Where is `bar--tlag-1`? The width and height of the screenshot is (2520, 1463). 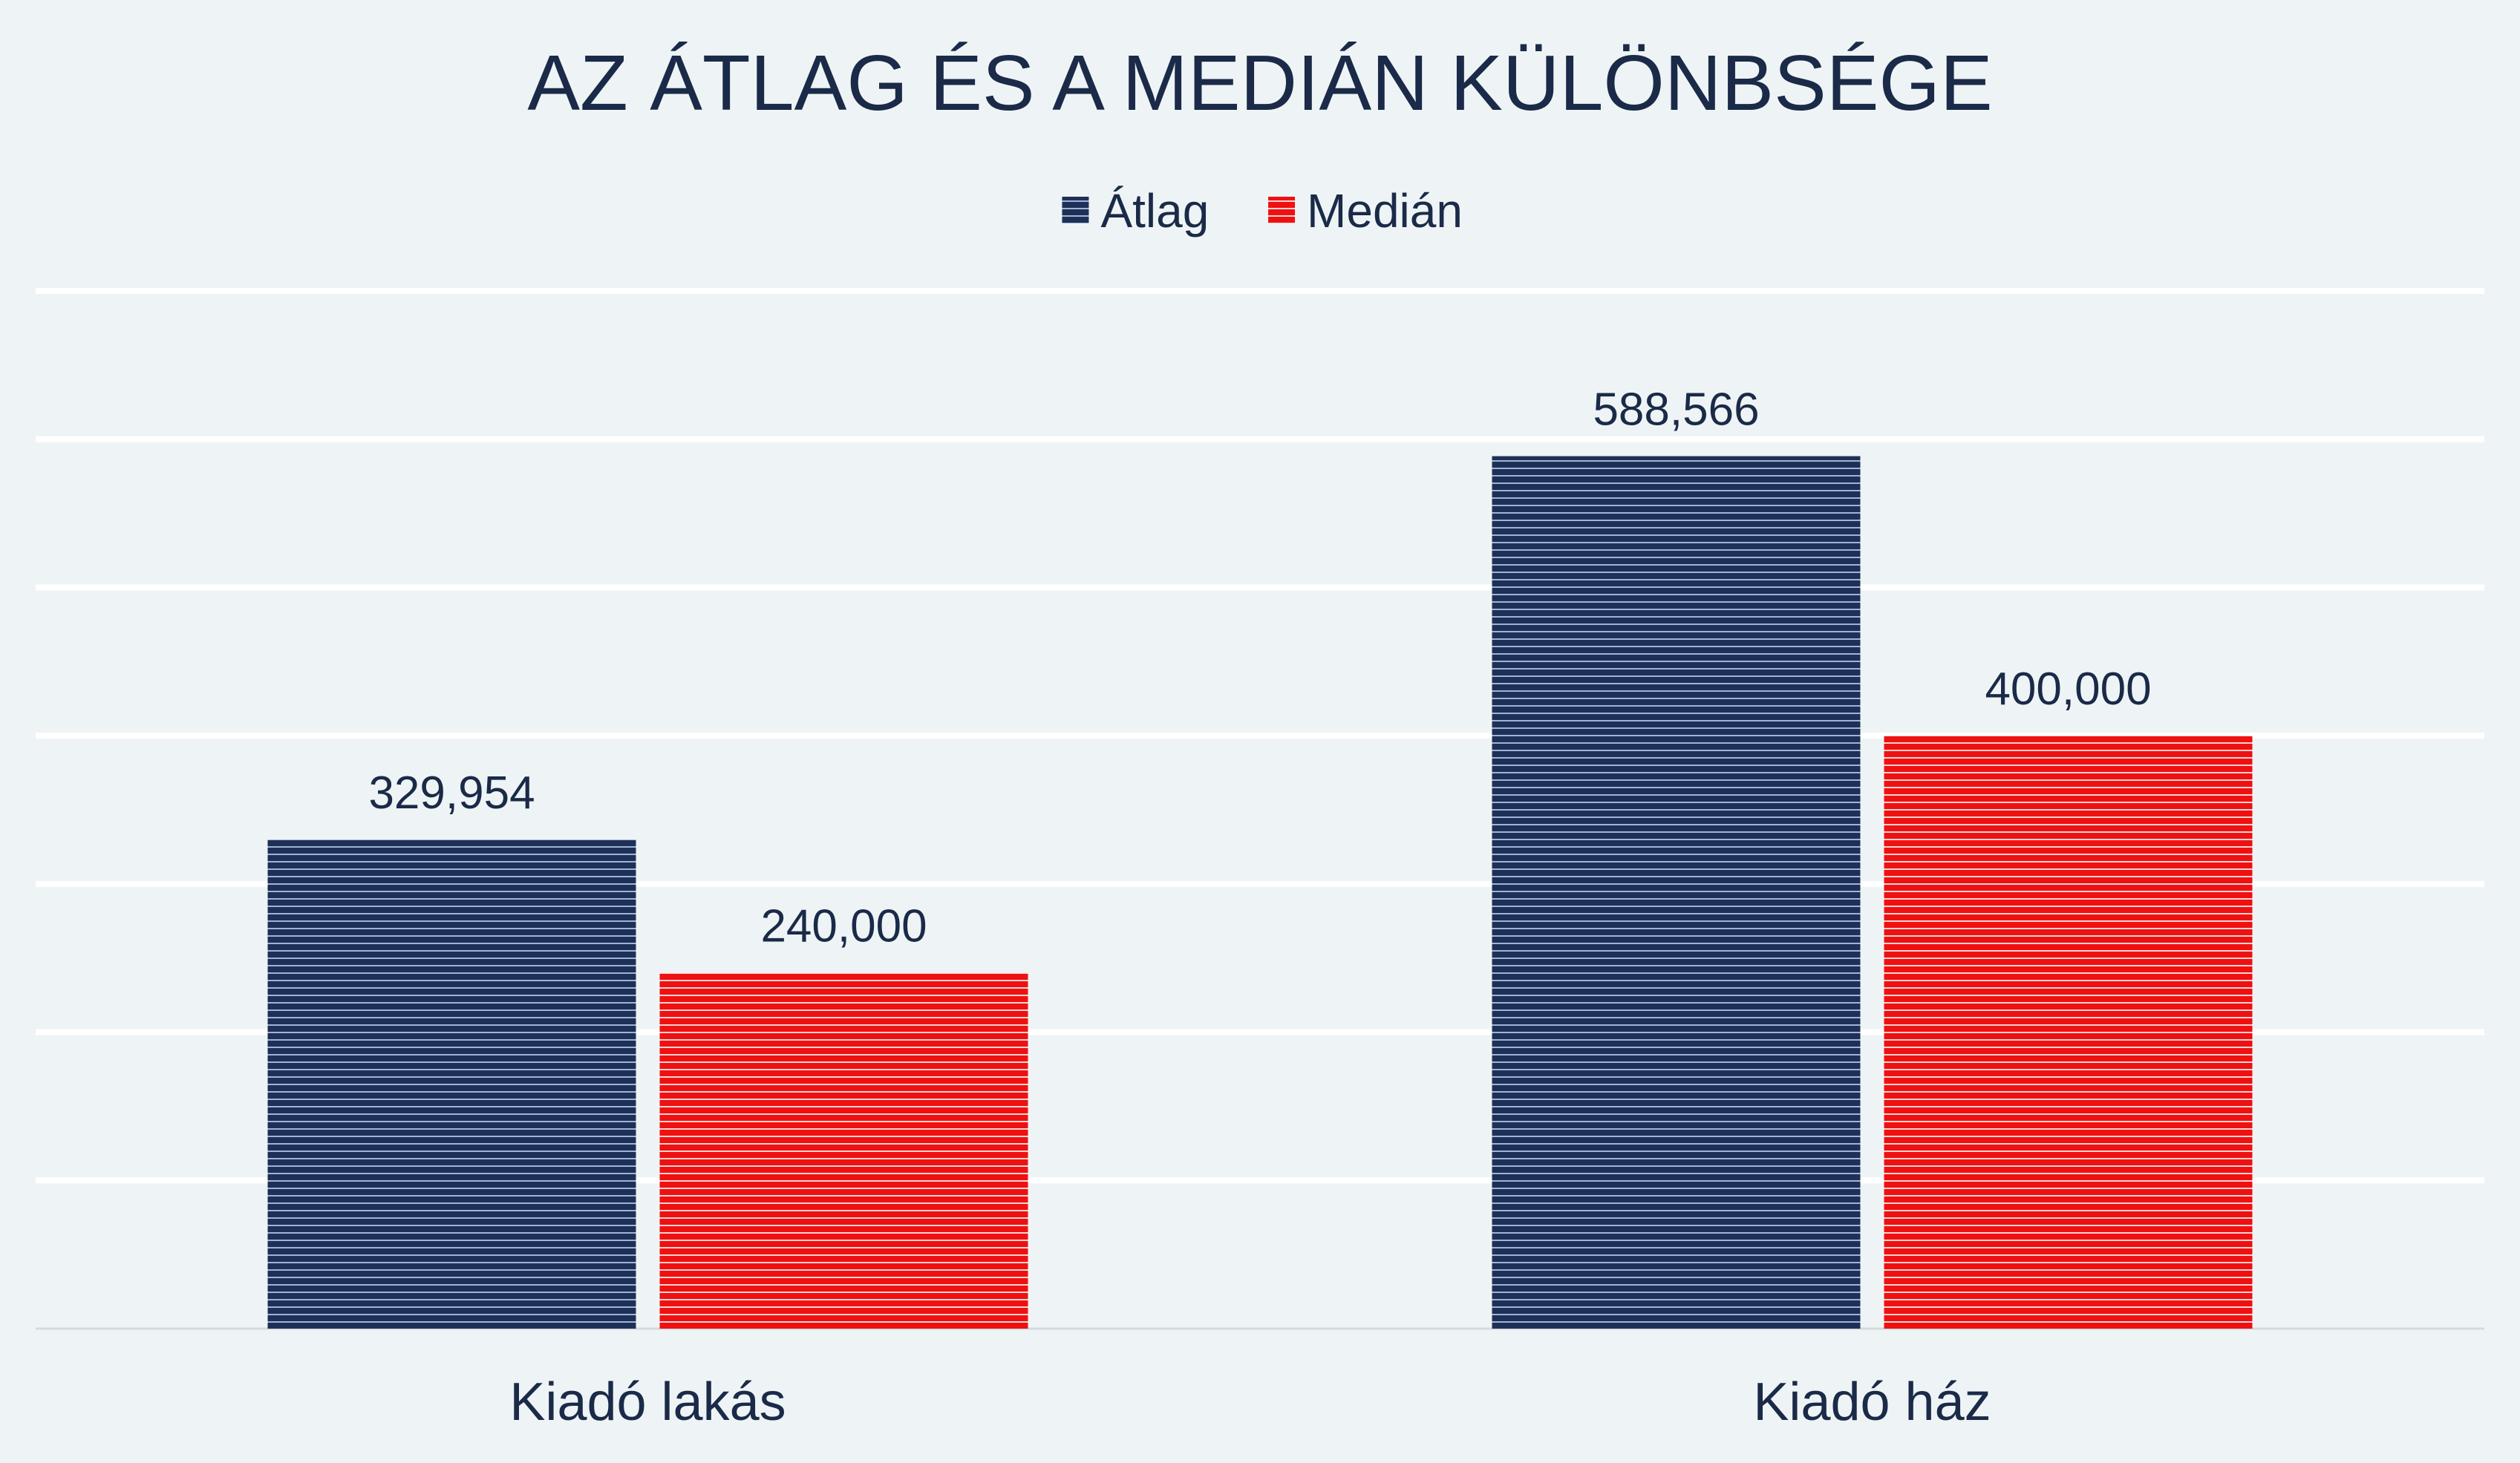 bar--tlag-1 is located at coordinates (451, 1084).